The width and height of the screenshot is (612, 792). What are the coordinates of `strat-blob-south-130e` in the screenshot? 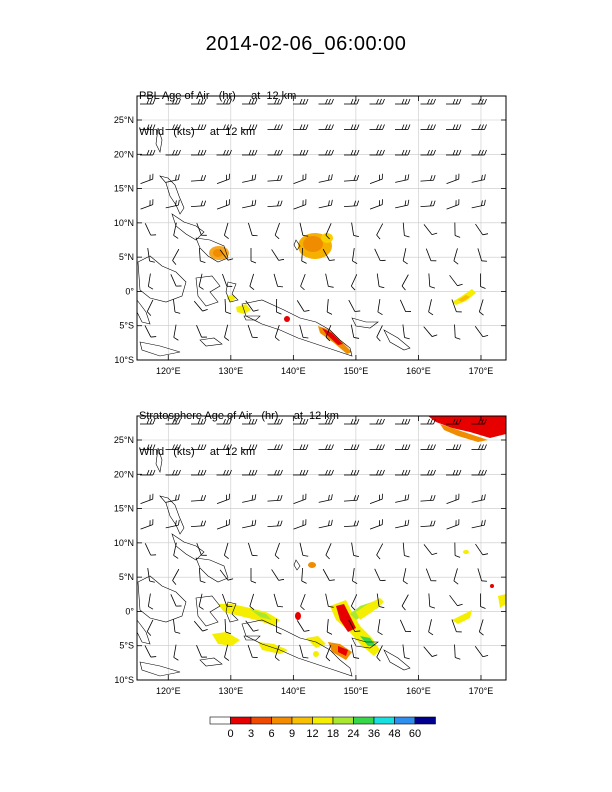 It's located at (316, 654).